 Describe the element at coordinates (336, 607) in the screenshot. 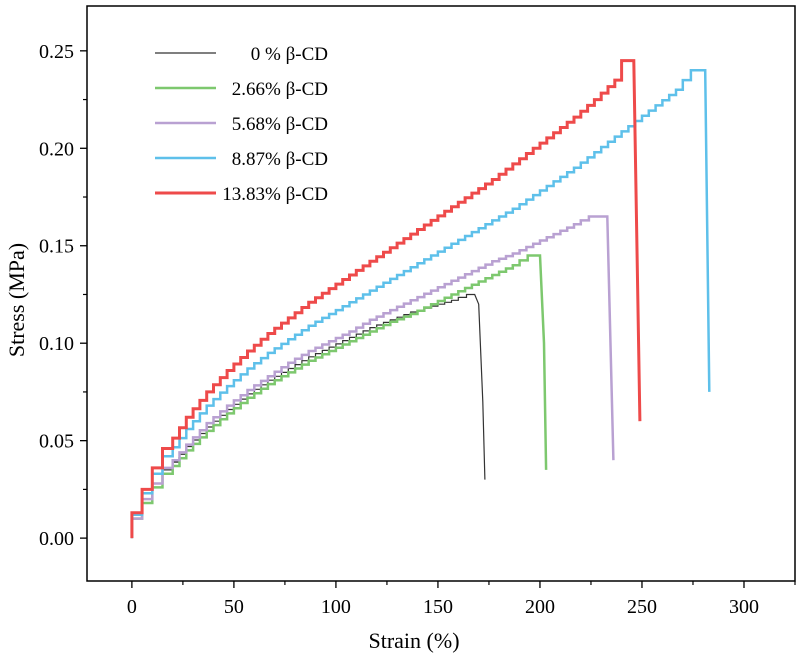

I see `x-tick-label: 100` at that location.